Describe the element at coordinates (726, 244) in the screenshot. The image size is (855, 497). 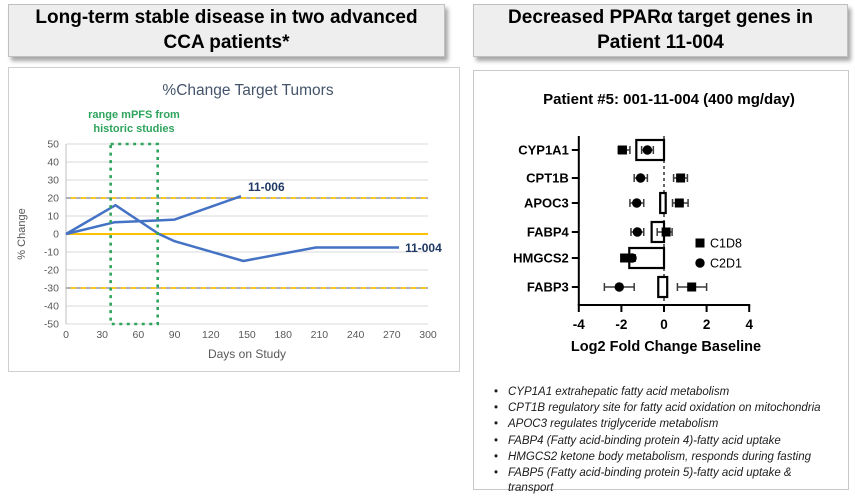
I see `legend-label-C1D8: C1D8` at that location.